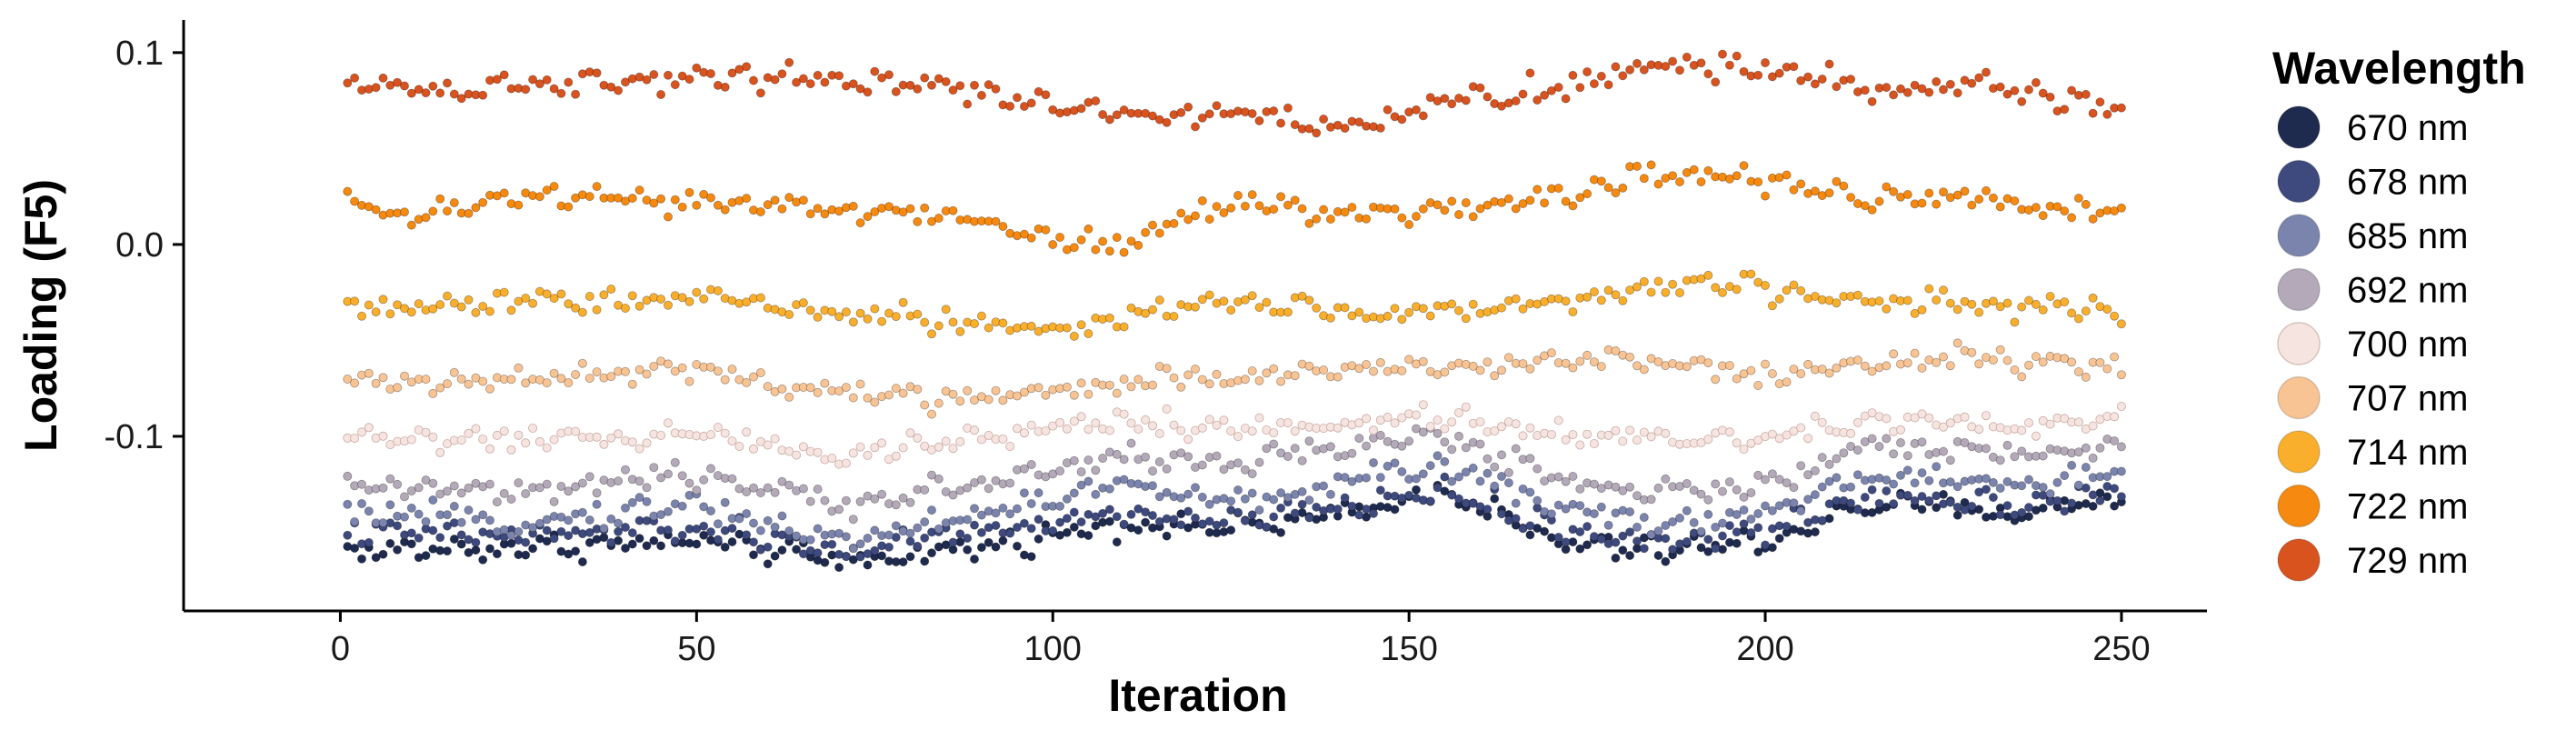 This screenshot has width=2576, height=740. Describe the element at coordinates (2407, 561) in the screenshot. I see `legend-label: 729 nm` at that location.